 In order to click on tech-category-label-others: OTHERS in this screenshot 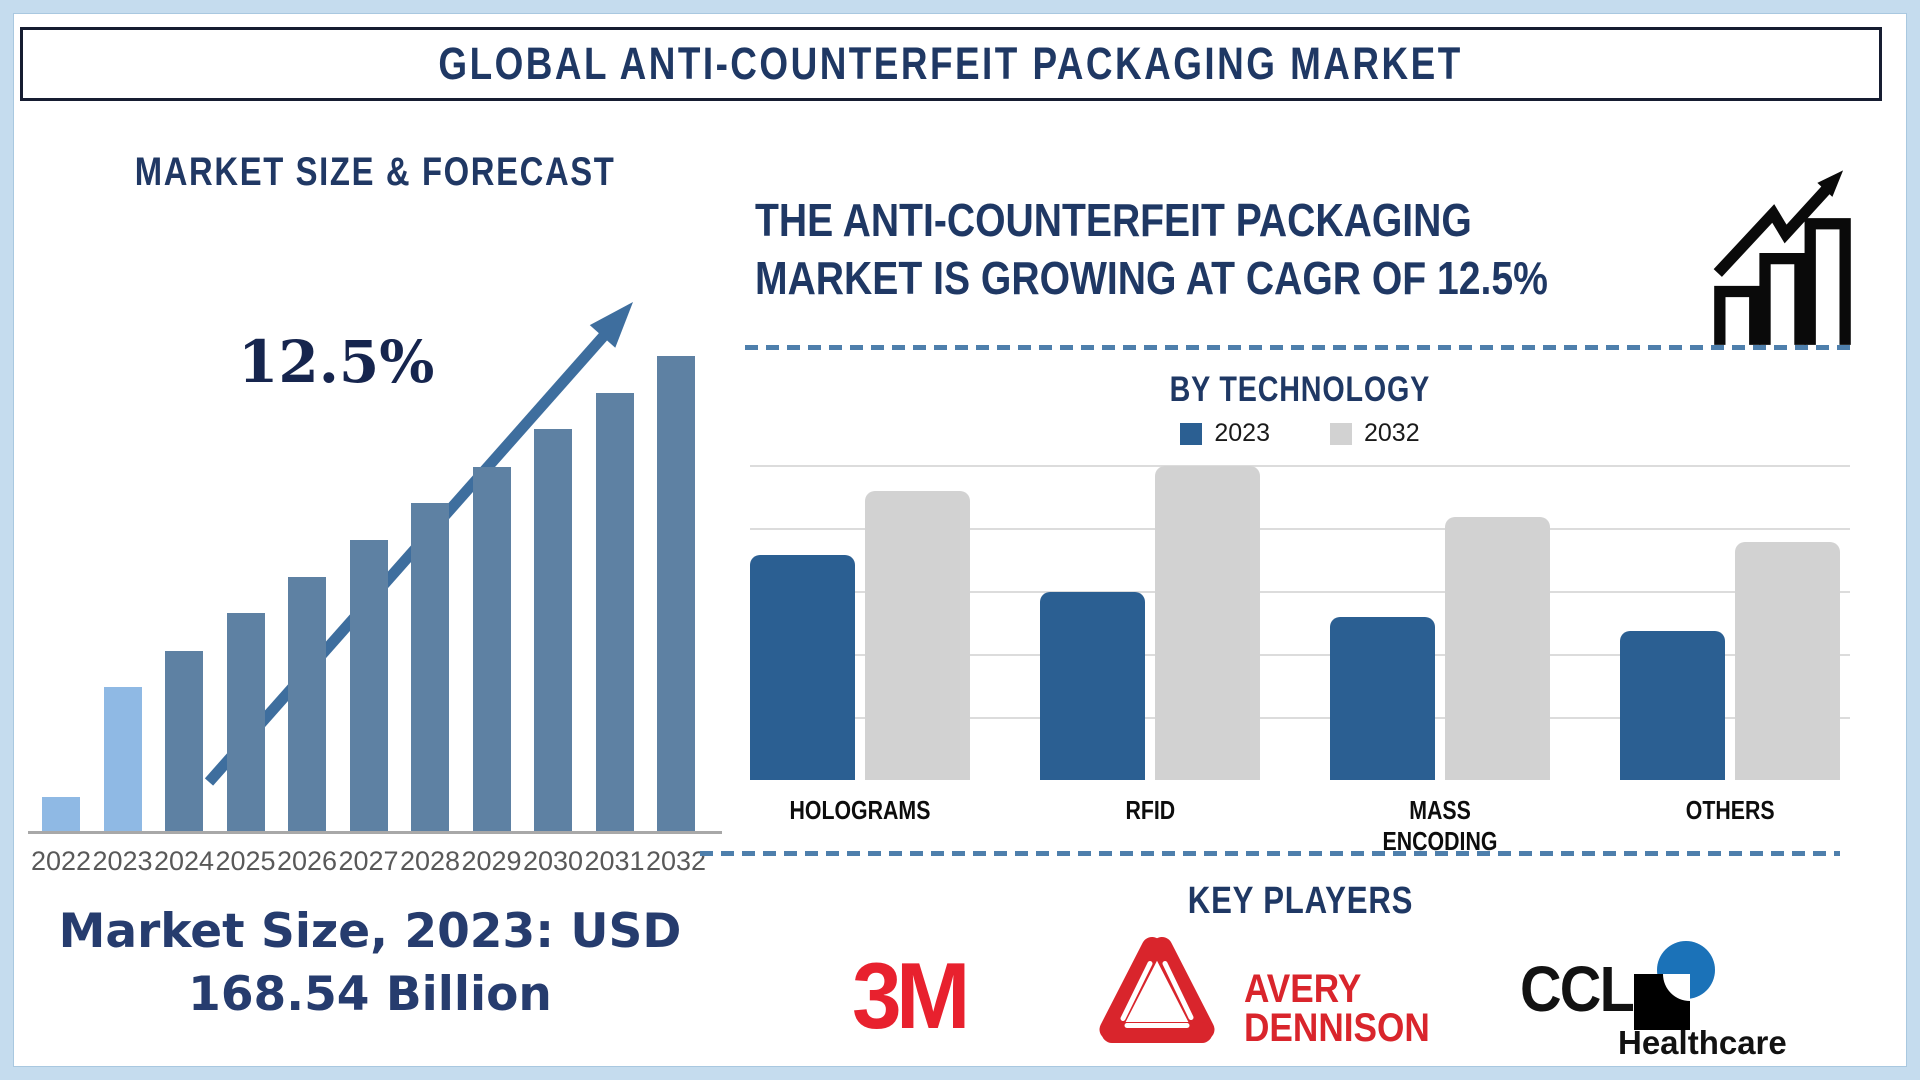, I will do `click(1730, 810)`.